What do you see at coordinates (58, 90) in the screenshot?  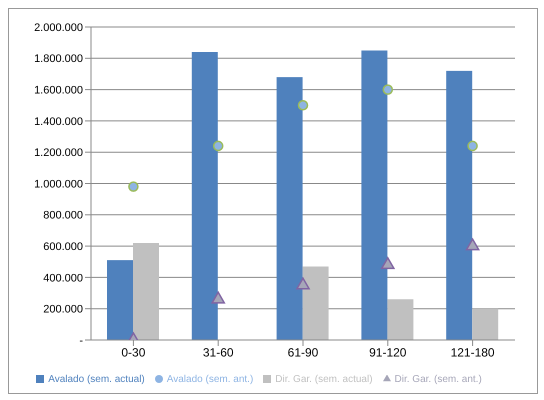 I see `y-tick-label: 1.600.000` at bounding box center [58, 90].